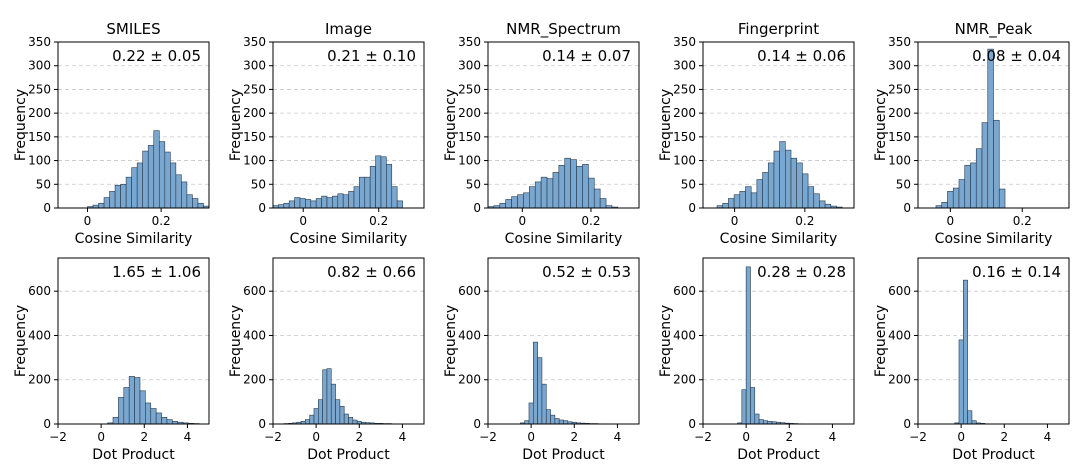  Describe the element at coordinates (156, 272) in the screenshot. I see `stat-annotation: 1.65 ± 1.06` at that location.